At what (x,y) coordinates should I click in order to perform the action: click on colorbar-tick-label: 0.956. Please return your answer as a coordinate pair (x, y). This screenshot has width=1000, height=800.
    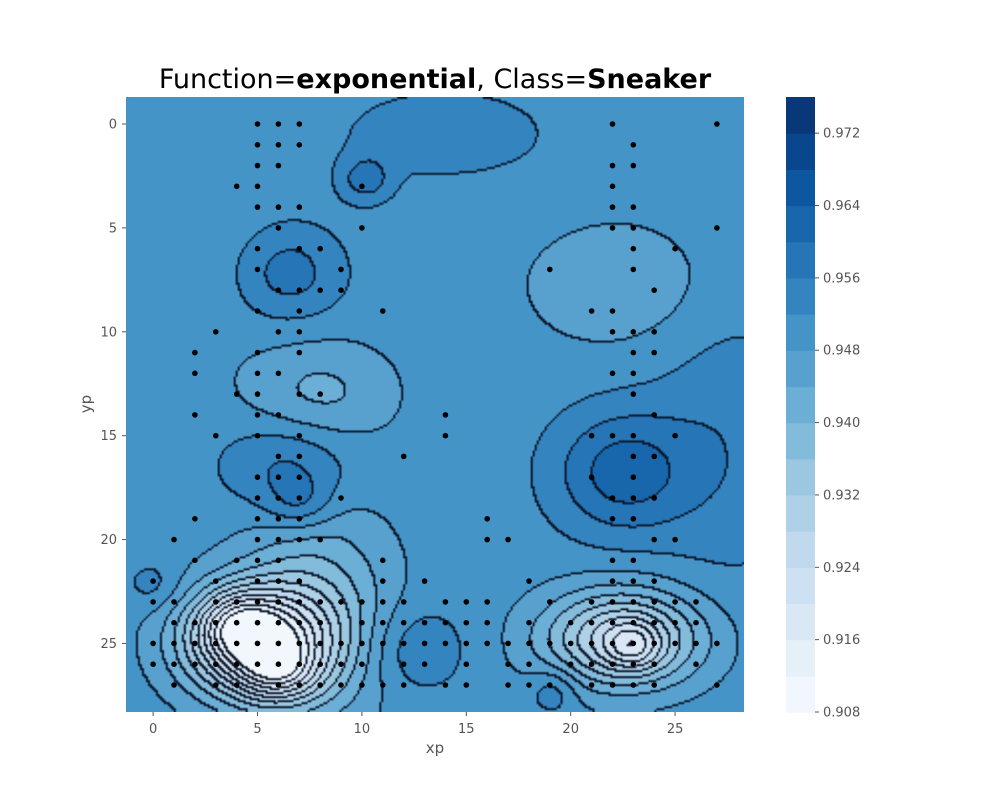
    Looking at the image, I should click on (841, 278).